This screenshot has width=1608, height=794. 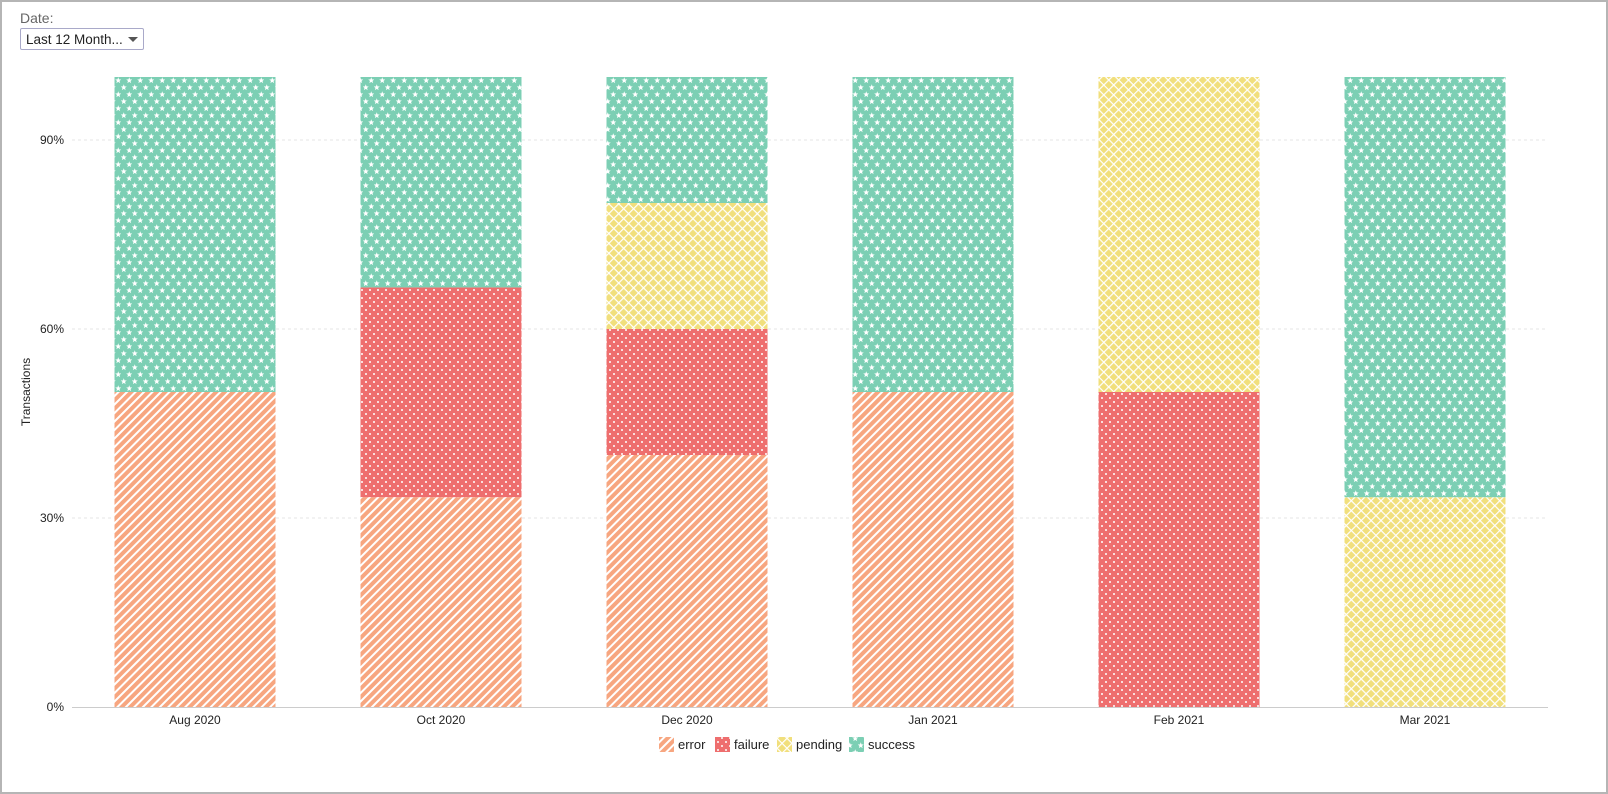 What do you see at coordinates (441, 720) in the screenshot?
I see `x-tick-label: Oct 2020` at bounding box center [441, 720].